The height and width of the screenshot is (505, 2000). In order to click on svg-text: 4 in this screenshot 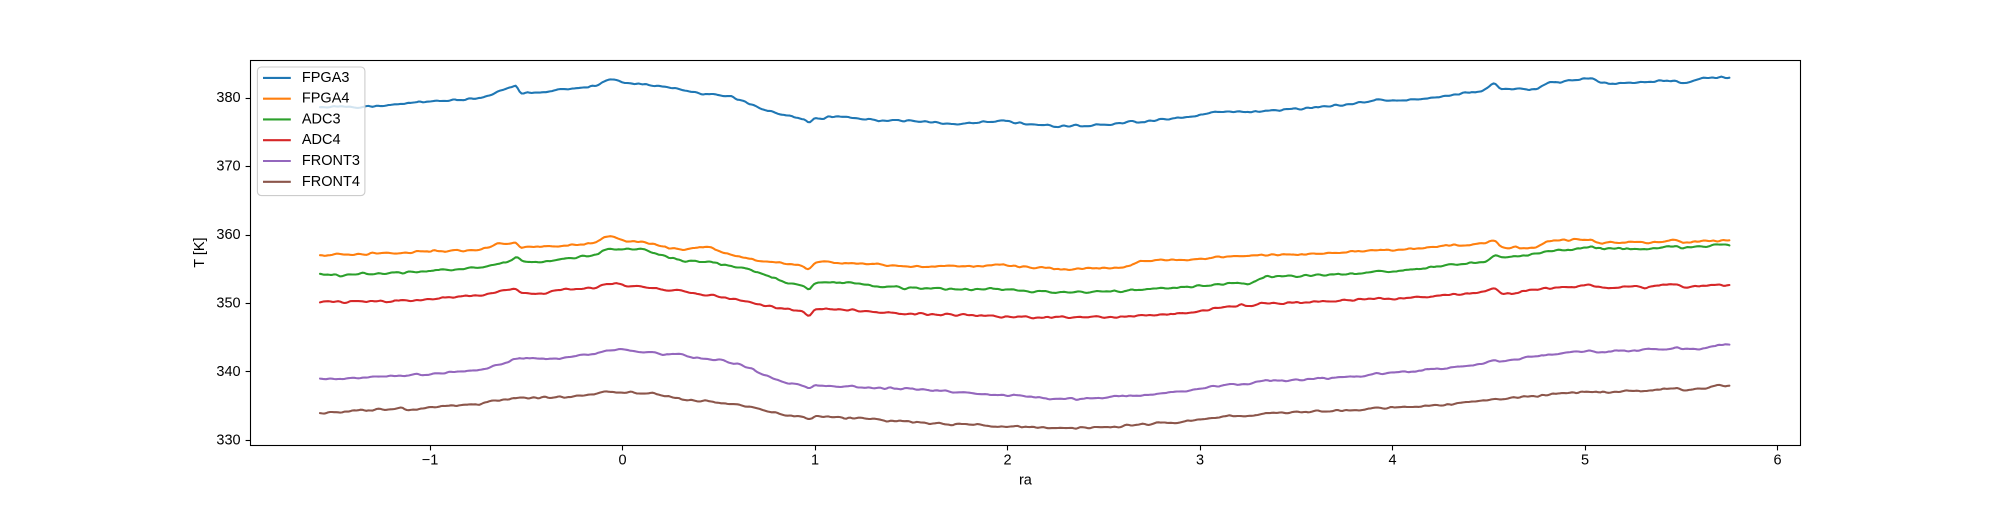, I will do `click(1393, 461)`.